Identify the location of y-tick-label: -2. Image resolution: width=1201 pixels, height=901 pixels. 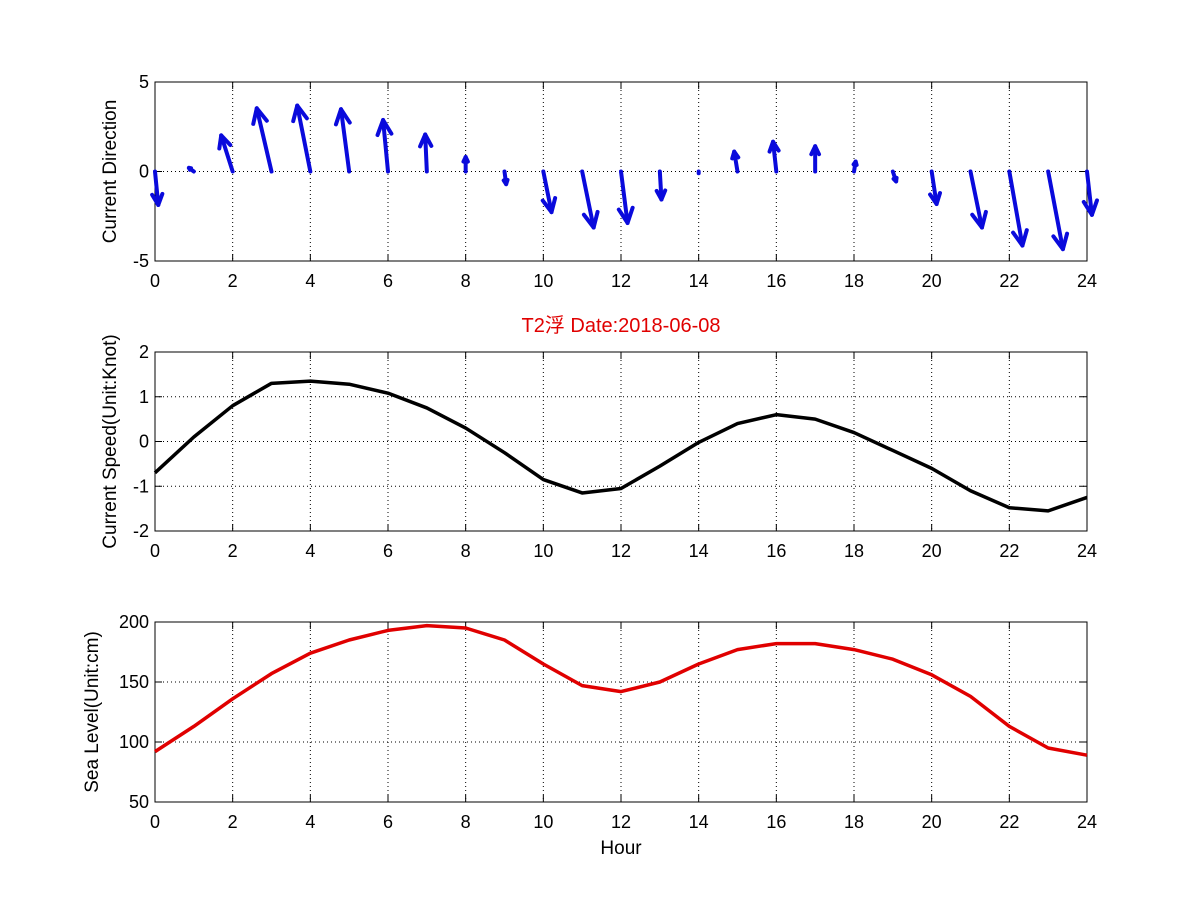
(141, 531).